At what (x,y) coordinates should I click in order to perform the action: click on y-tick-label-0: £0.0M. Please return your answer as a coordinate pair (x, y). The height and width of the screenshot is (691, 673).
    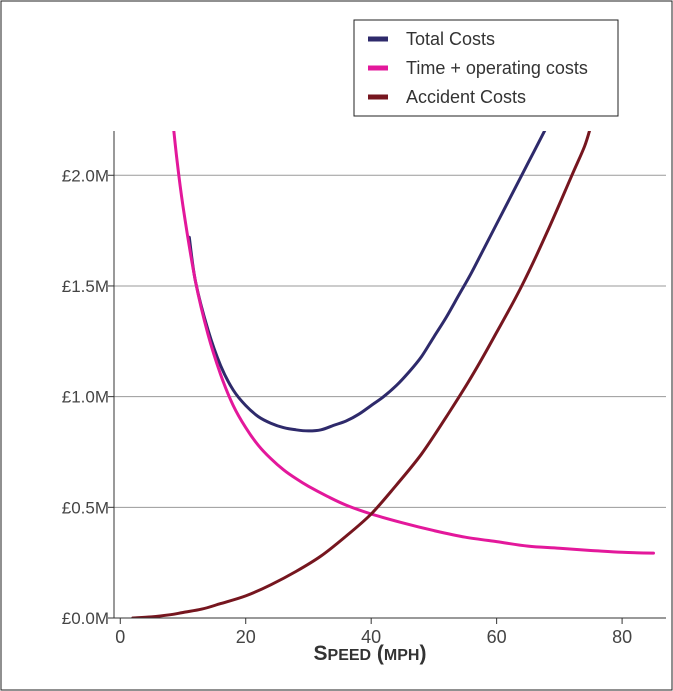
    Looking at the image, I should click on (85, 618).